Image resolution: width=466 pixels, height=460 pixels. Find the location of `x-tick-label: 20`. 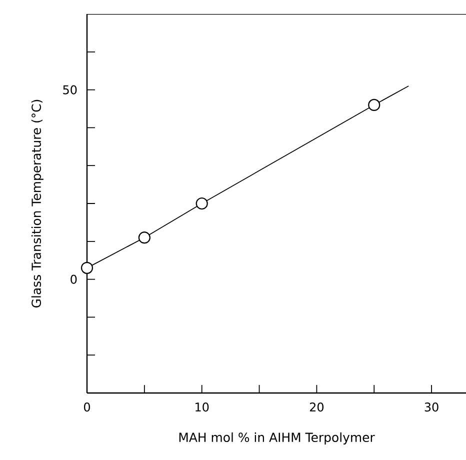

x-tick-label: 20 is located at coordinates (317, 407).